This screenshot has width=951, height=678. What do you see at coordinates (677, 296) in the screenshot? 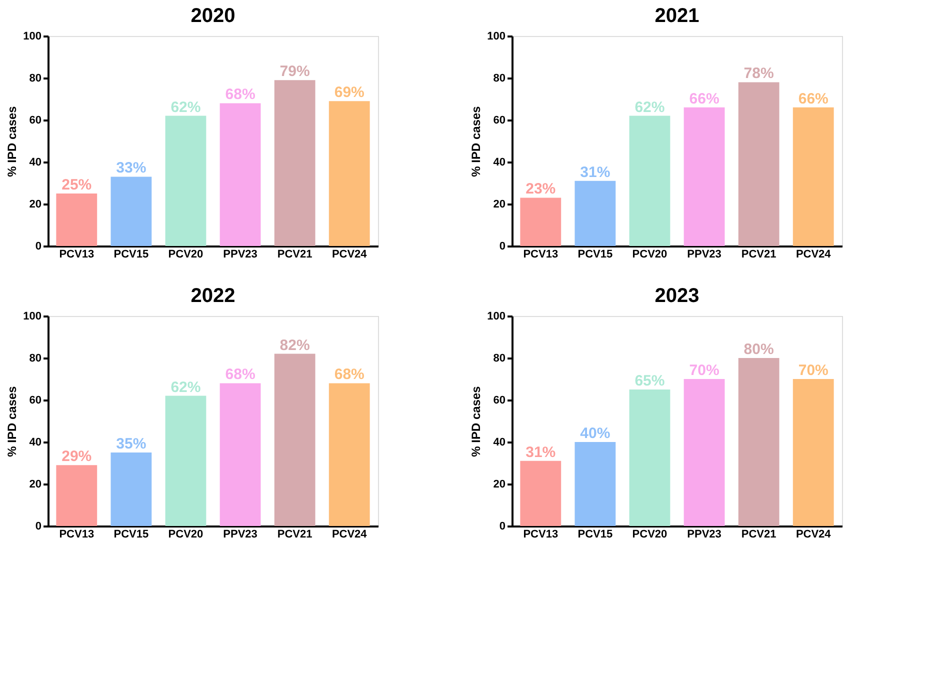
I see `chart-title: 2023` at bounding box center [677, 296].